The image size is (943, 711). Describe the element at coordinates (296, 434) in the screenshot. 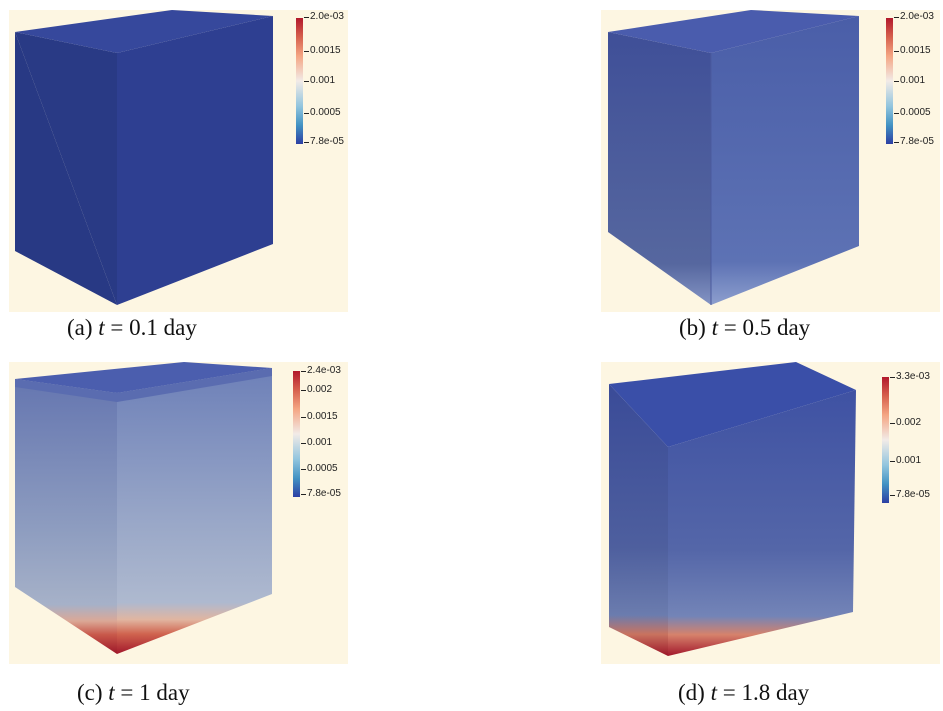

I see `colorbar-c` at that location.